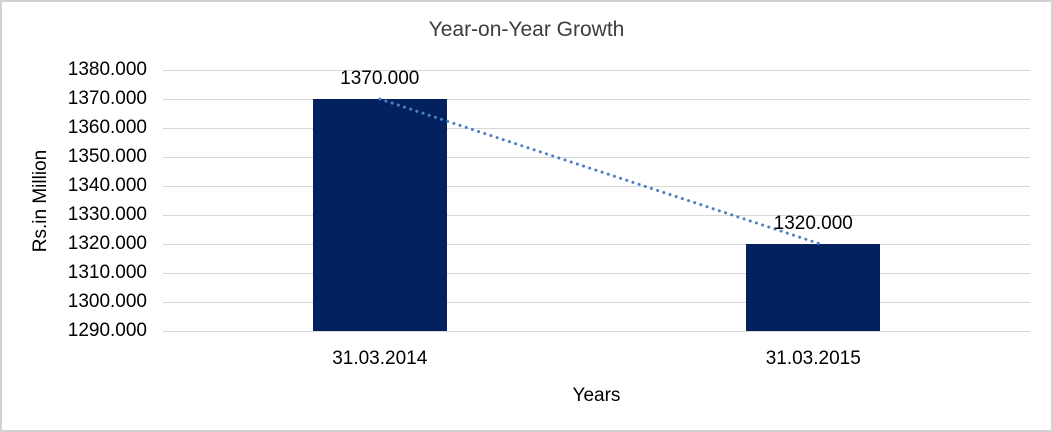 The width and height of the screenshot is (1053, 432). I want to click on y-tick-label: 1330.000, so click(107, 214).